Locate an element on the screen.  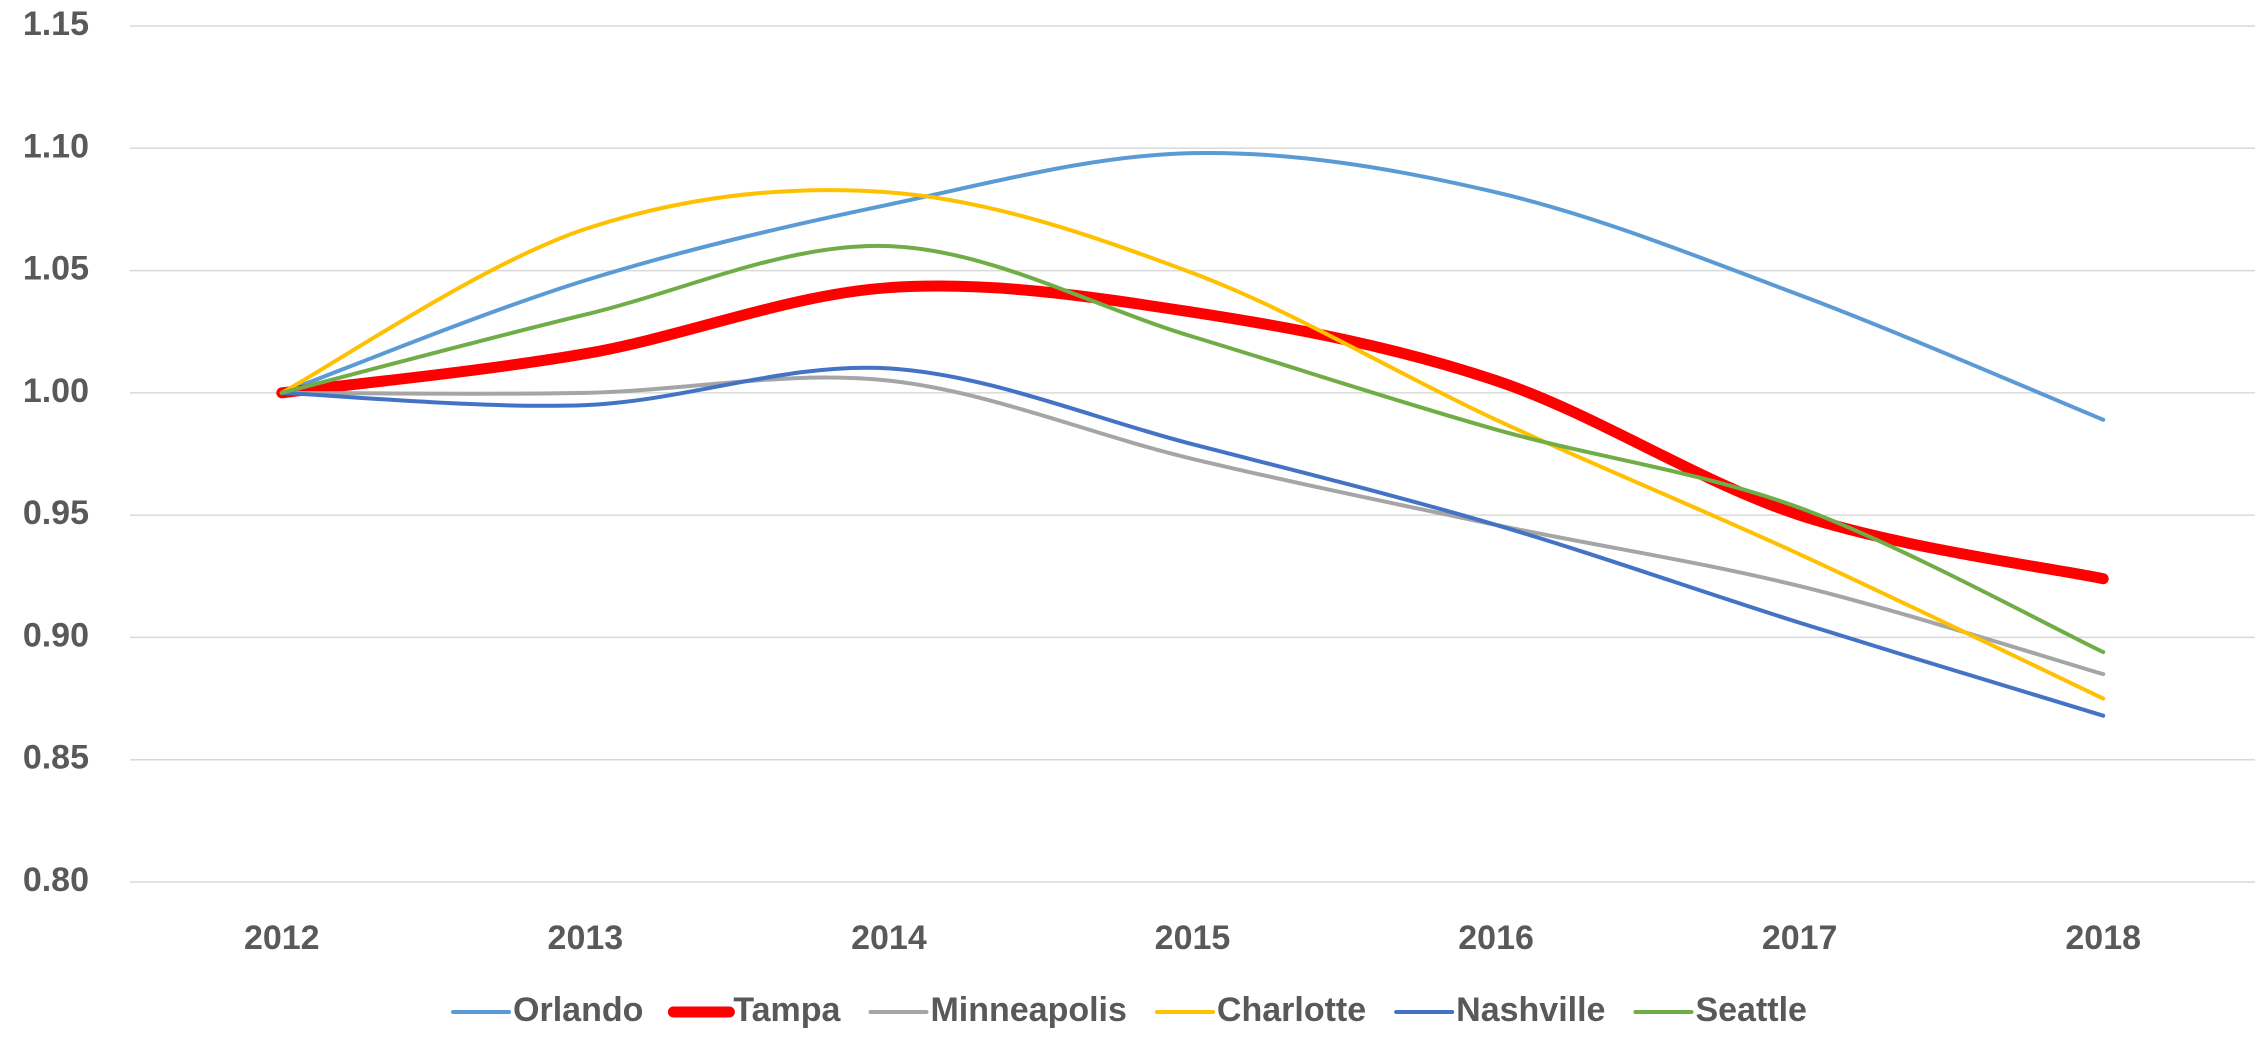
x-tick-label: 2015 is located at coordinates (1193, 938).